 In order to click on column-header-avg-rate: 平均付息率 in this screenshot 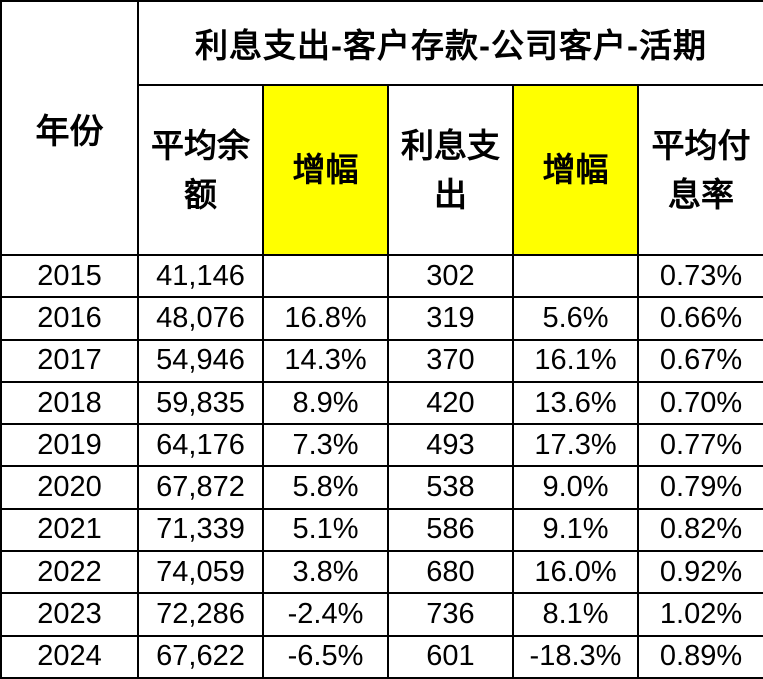, I will do `click(699, 170)`.